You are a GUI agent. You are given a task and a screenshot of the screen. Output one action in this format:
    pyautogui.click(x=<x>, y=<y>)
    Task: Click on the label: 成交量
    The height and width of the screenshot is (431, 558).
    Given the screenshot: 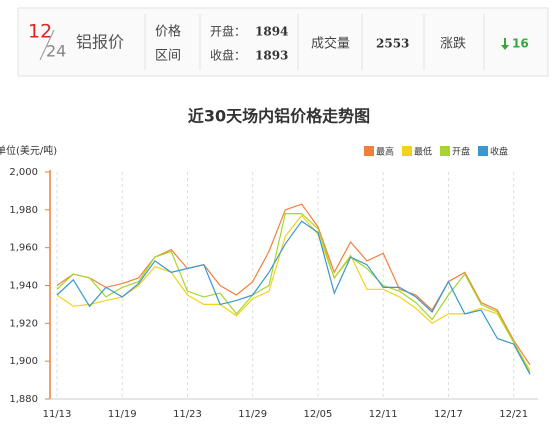 What is the action you would take?
    pyautogui.click(x=330, y=44)
    